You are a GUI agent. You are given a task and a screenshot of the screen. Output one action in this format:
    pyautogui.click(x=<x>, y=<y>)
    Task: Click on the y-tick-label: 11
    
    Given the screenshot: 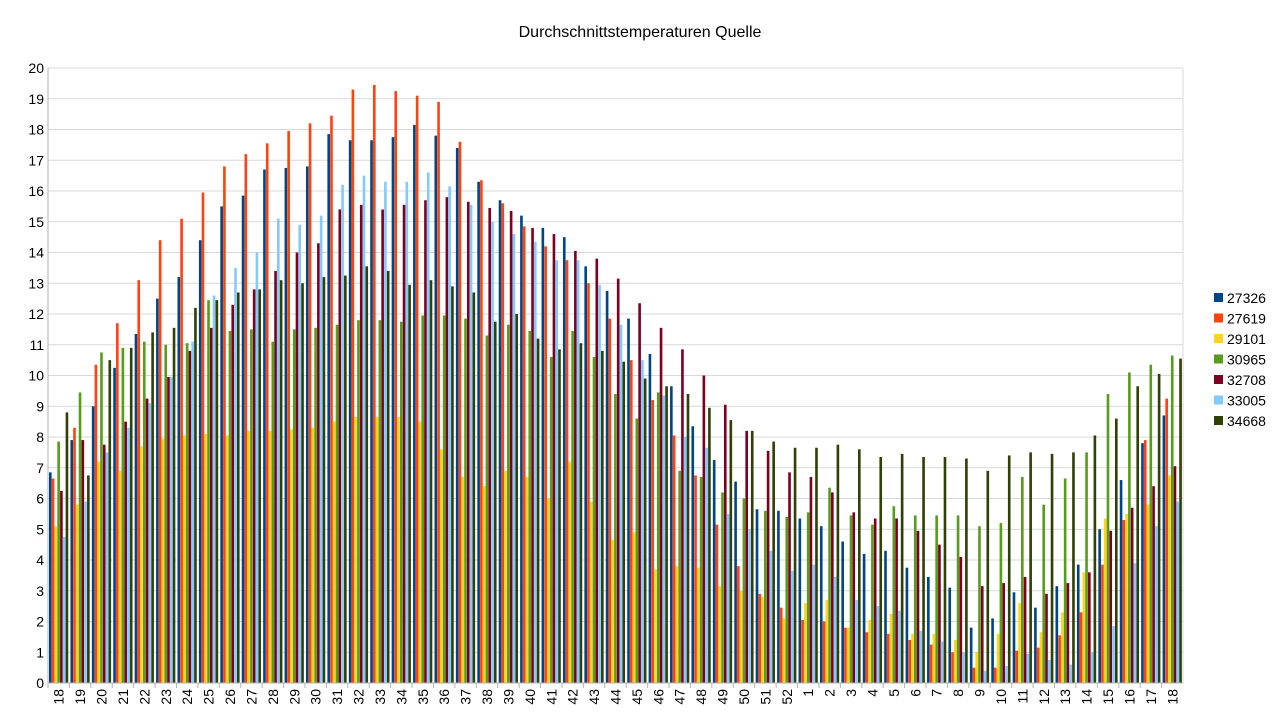 What is the action you would take?
    pyautogui.click(x=36, y=345)
    